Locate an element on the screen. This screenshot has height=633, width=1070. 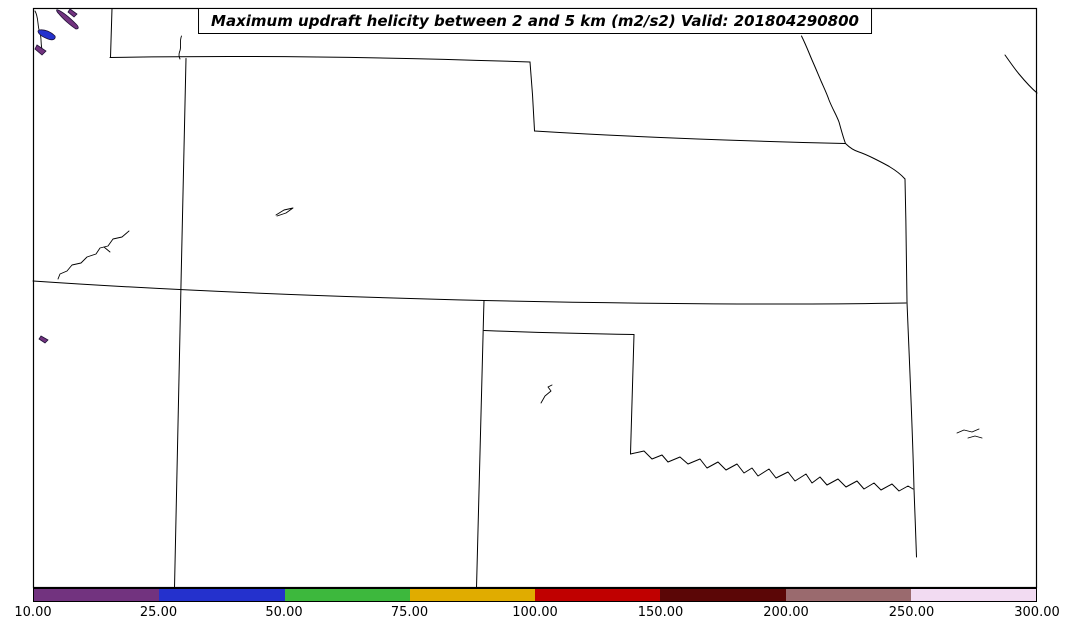
colorbar-tick-label: 200.00 is located at coordinates (786, 612).